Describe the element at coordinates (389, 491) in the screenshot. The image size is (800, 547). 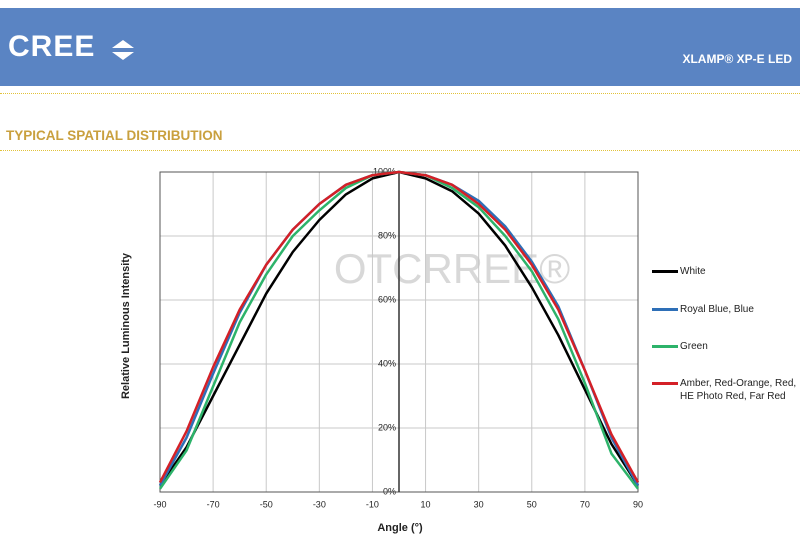
I see `y-tick-label: 0%` at that location.